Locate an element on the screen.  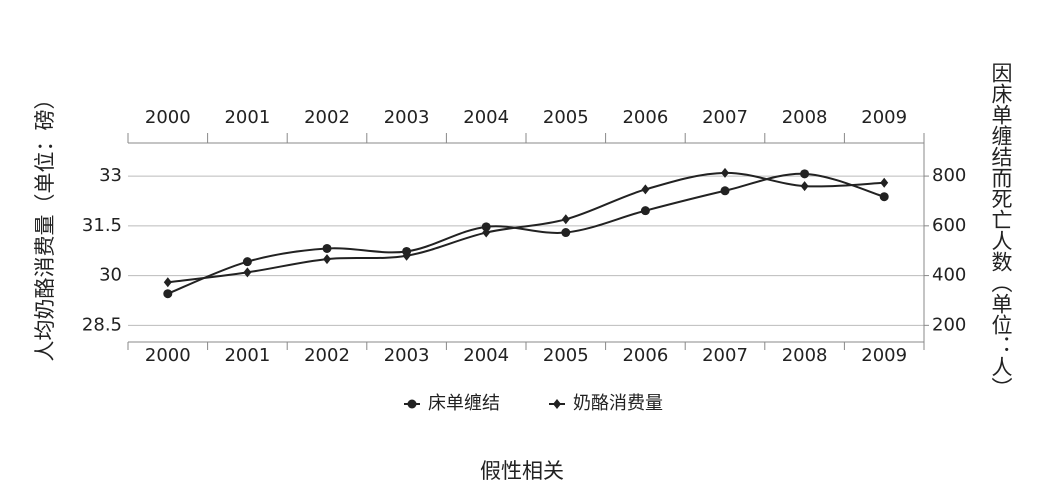
legend-label: 床单缠结 is located at coordinates (464, 403).